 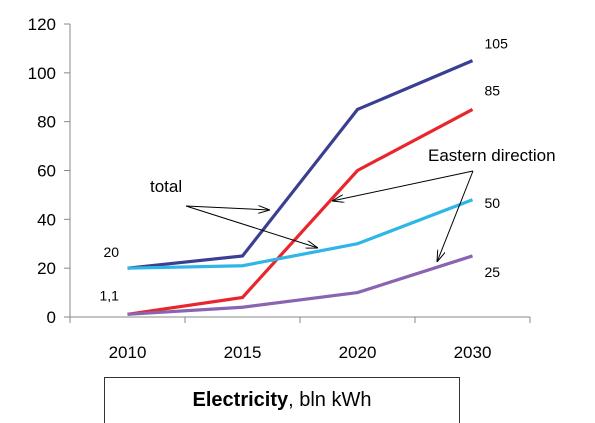 I want to click on chart-caption: Electricity, bln kWh, so click(x=282, y=400).